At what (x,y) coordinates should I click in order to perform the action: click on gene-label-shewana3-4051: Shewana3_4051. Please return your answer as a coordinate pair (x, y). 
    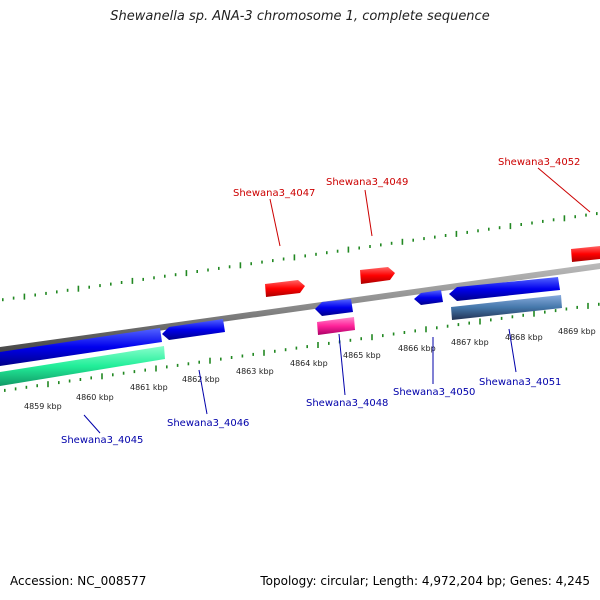
    Looking at the image, I should click on (520, 382).